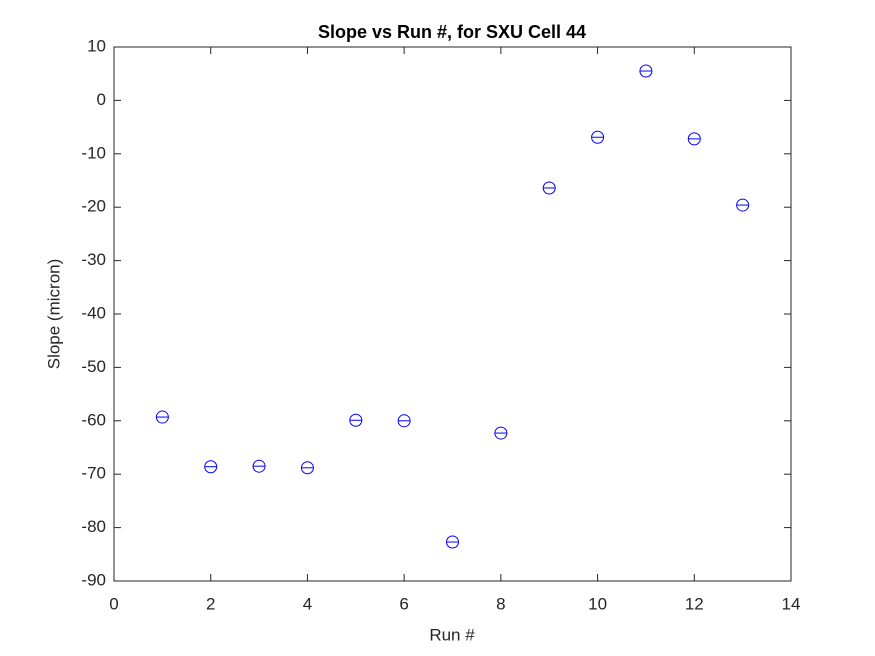 The height and width of the screenshot is (656, 875). I want to click on chart-title: Slope vs Run #, for SXU Cell 44, so click(452, 32).